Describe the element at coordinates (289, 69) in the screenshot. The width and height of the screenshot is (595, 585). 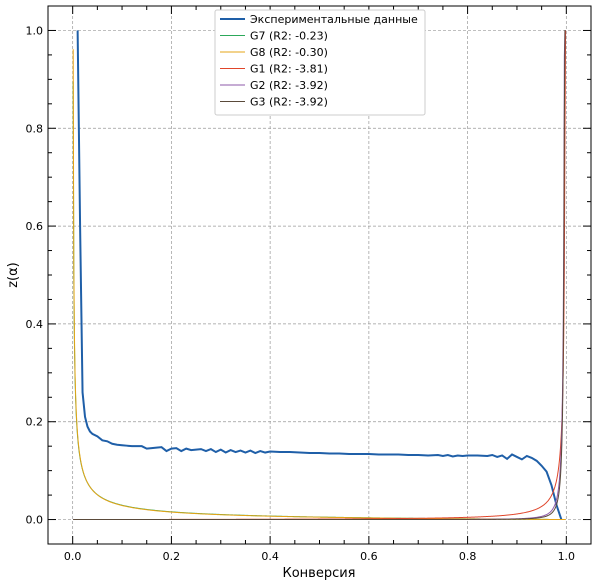
I see `legend-label-3: G1 (R2: -3.81)` at that location.